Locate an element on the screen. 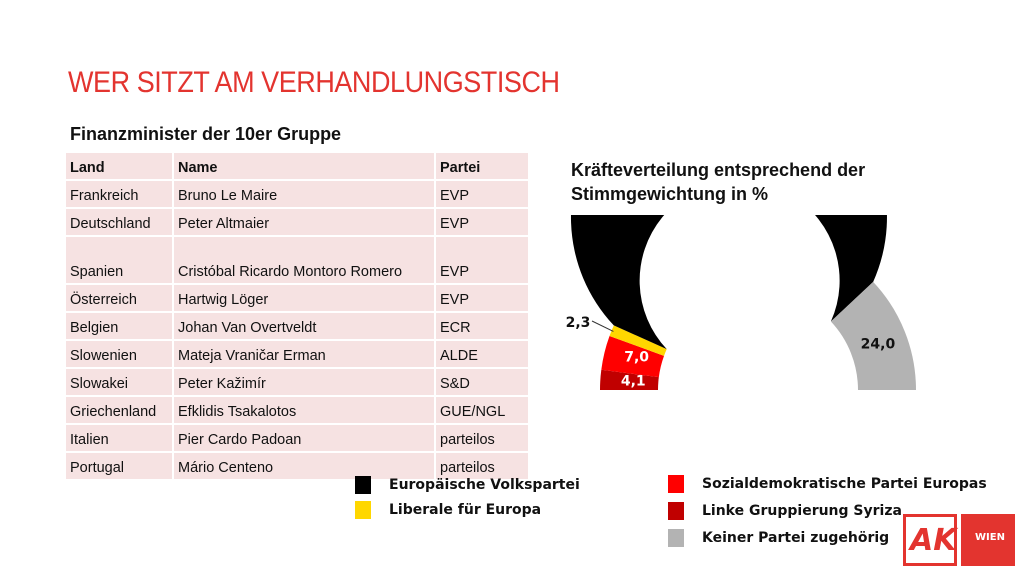 The image size is (1024, 576). slice-value-label: 2,3 is located at coordinates (578, 323).